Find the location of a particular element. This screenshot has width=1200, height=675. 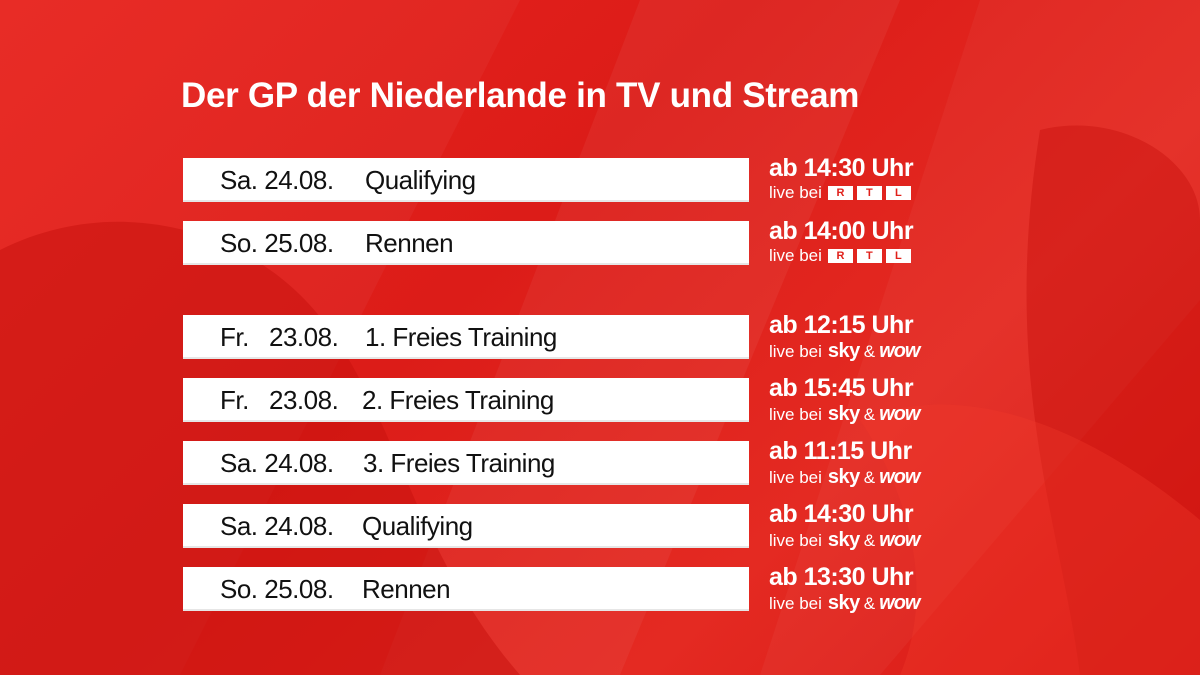

page-title: Der GP der Niederlande in TV und Stream is located at coordinates (520, 95).